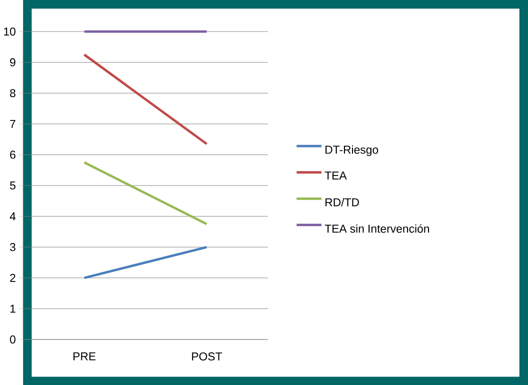  What do you see at coordinates (84, 356) in the screenshot?
I see `x-tick-label: PRE` at bounding box center [84, 356].